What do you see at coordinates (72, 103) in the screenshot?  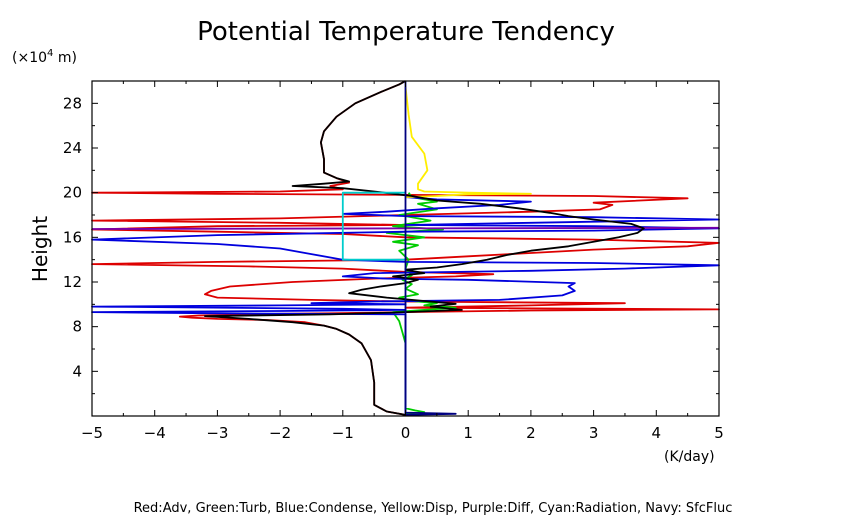 I see `y-tick-label: 28` at bounding box center [72, 103].